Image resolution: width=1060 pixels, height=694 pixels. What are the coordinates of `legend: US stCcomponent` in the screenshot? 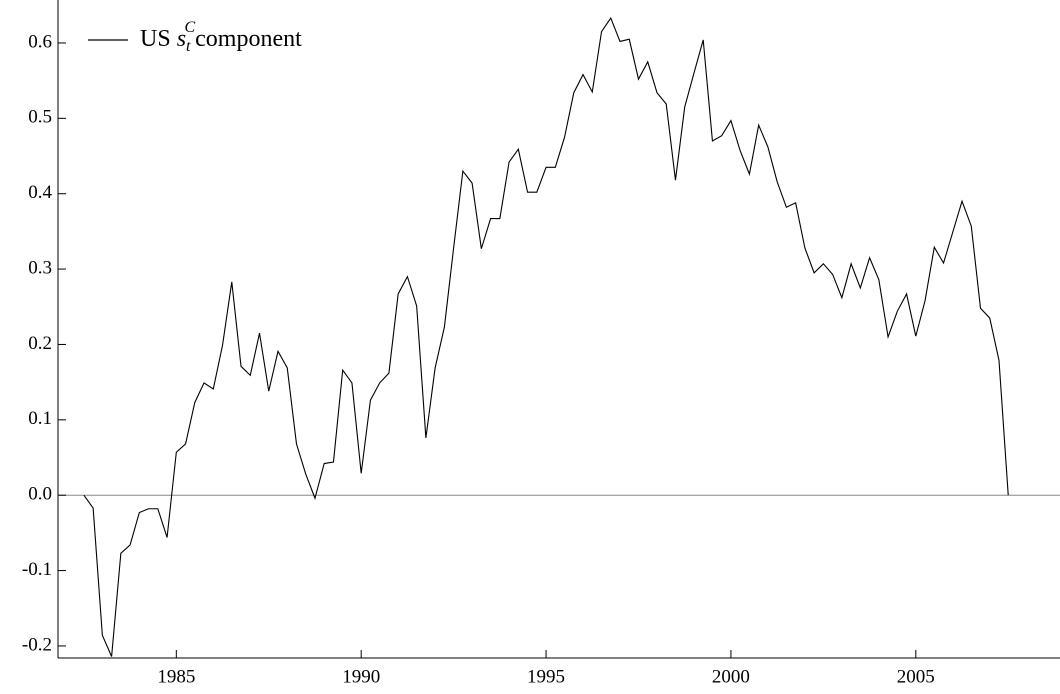 It's located at (195, 37).